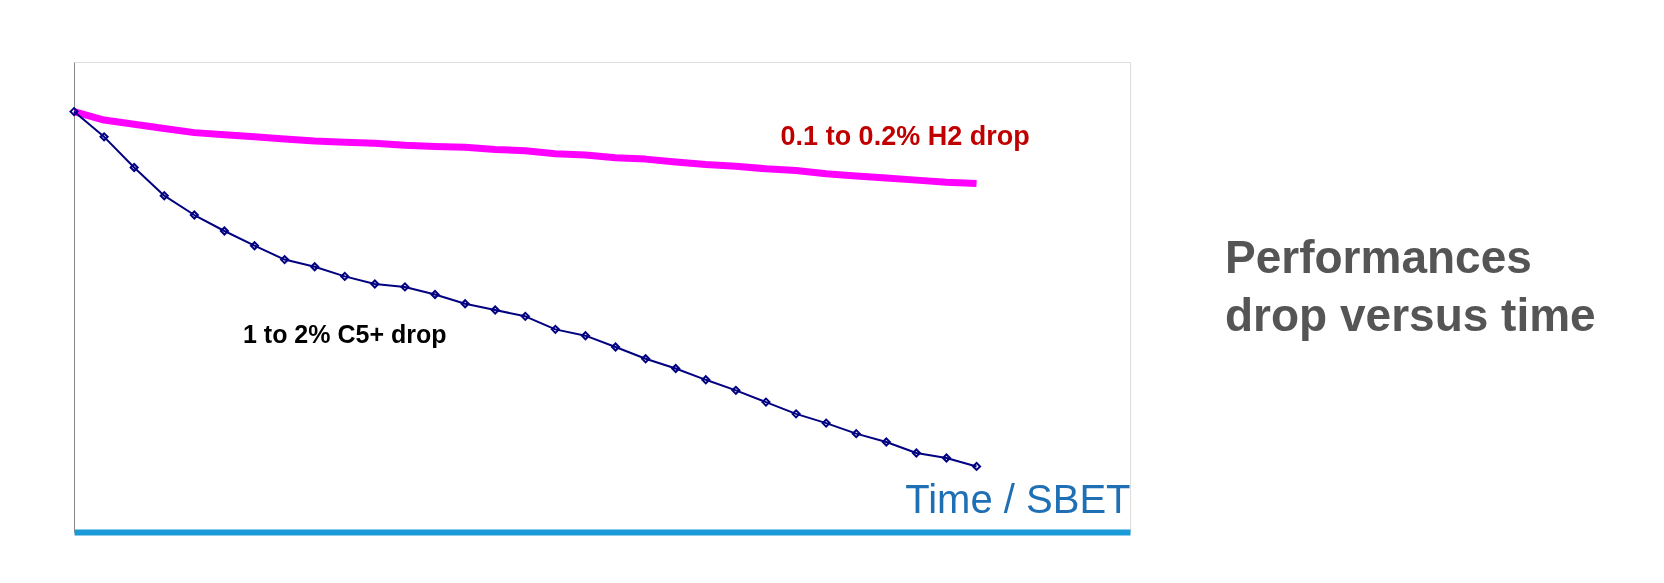  I want to click on annotation: 0.1 to 0.2% H2 drop, so click(905, 136).